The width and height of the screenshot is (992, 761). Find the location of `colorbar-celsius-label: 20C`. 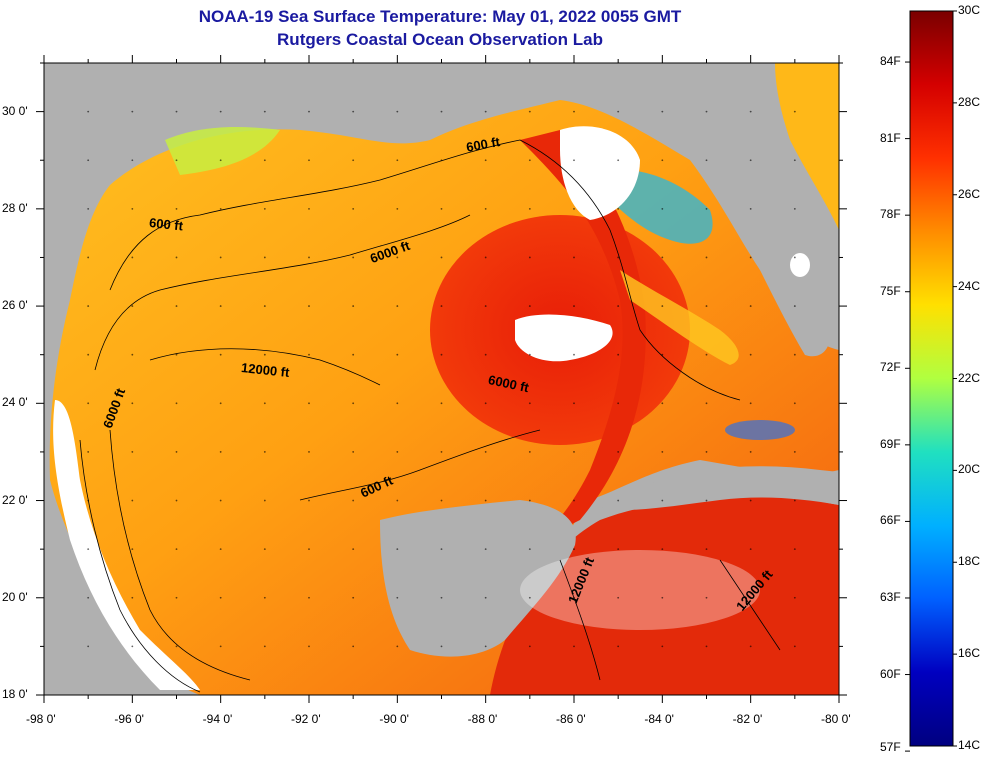

colorbar-celsius-label: 20C is located at coordinates (969, 469).